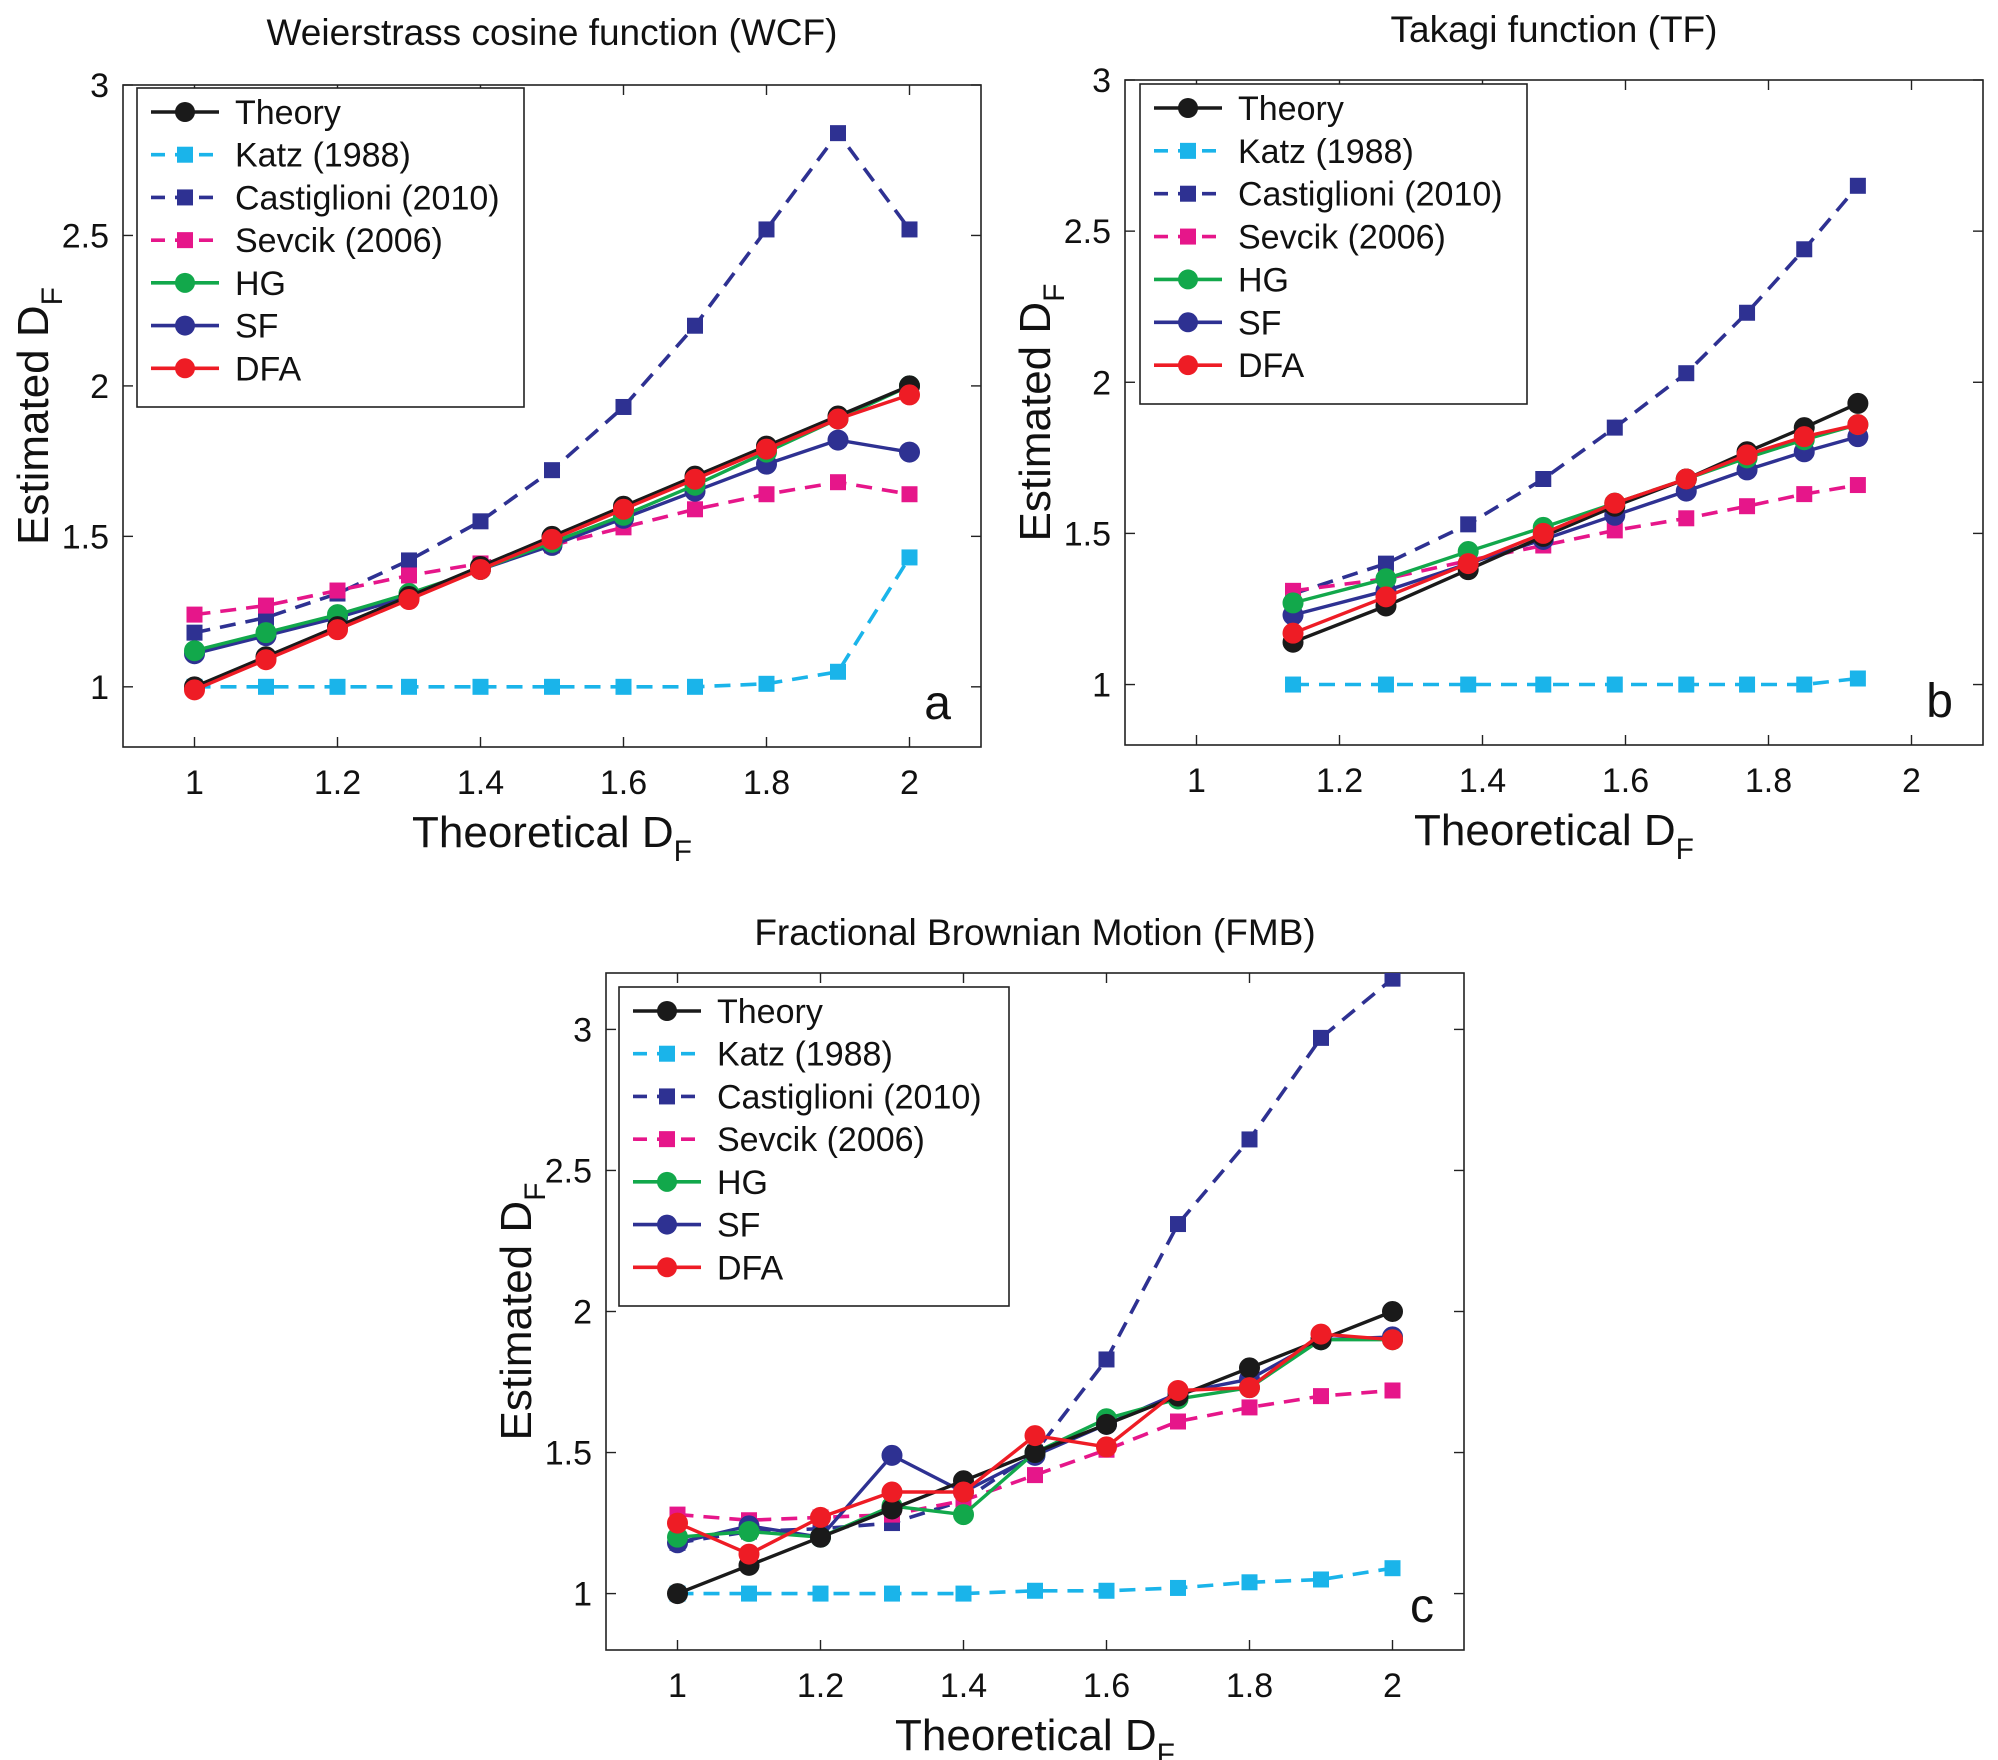  Describe the element at coordinates (1087, 534) in the screenshot. I see `panel-b-ytick-label: 1.5` at that location.